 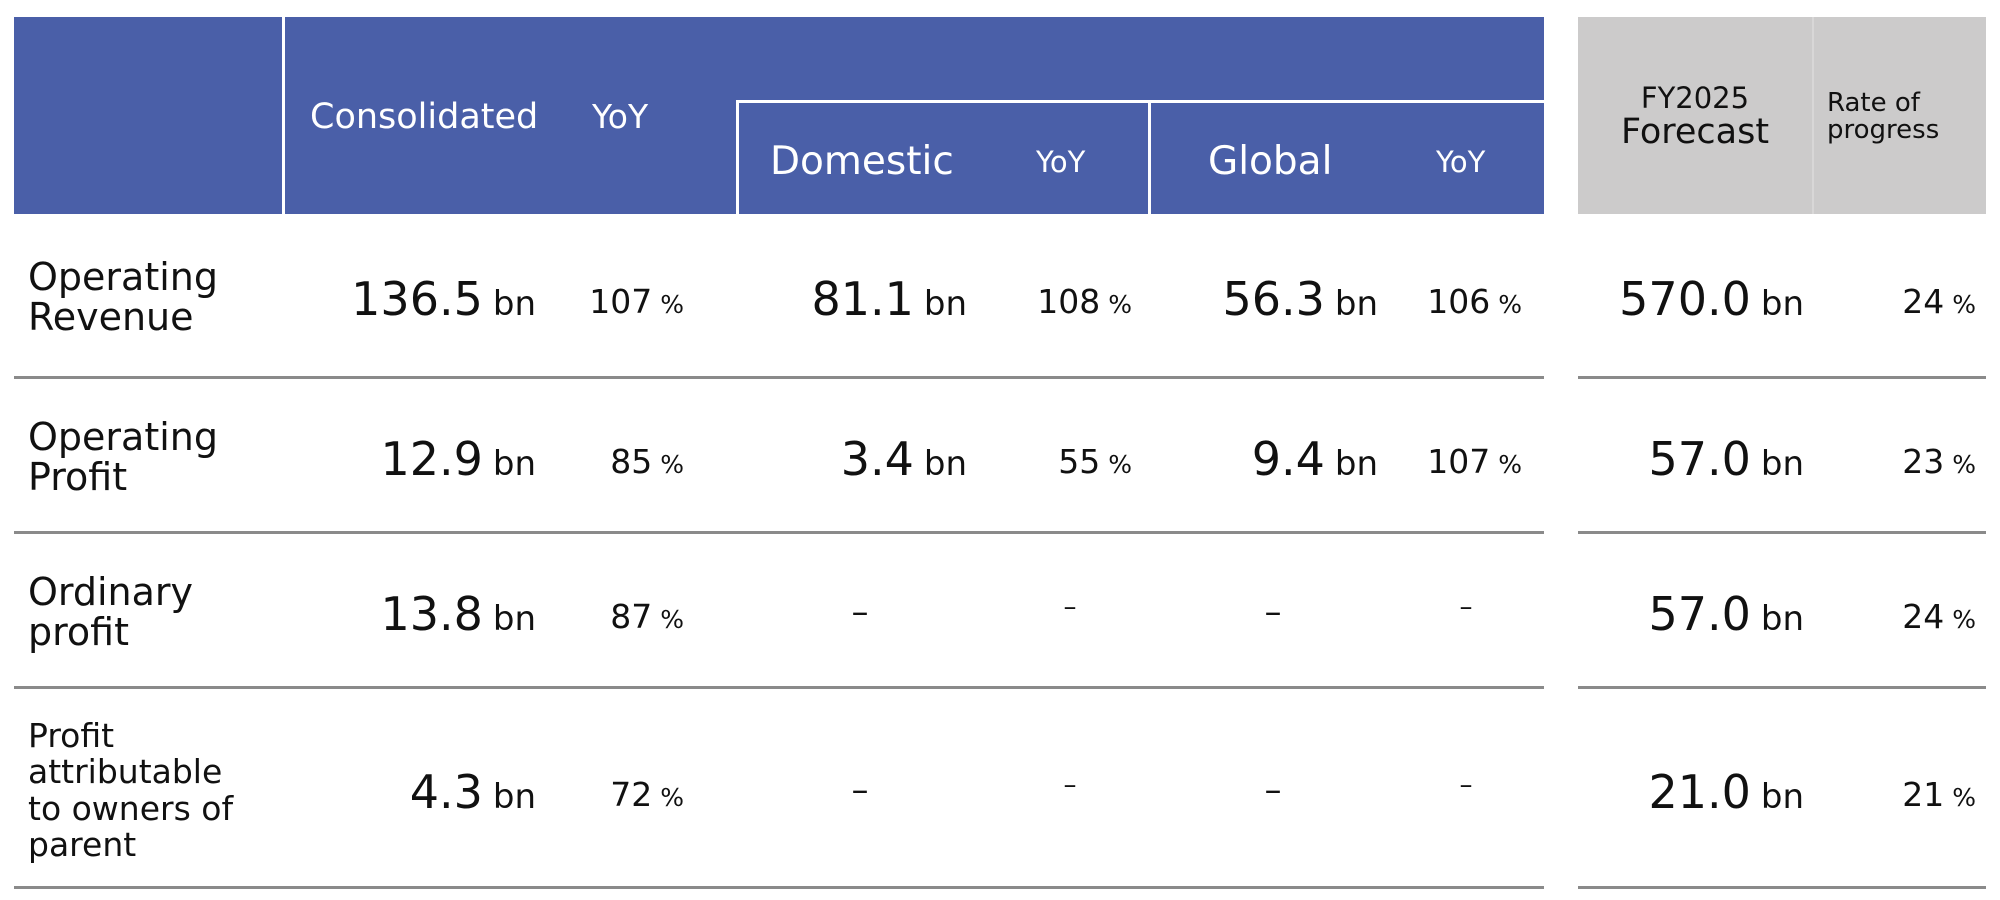 I want to click on cell-global-yoy: 106%, so click(x=1474, y=301).